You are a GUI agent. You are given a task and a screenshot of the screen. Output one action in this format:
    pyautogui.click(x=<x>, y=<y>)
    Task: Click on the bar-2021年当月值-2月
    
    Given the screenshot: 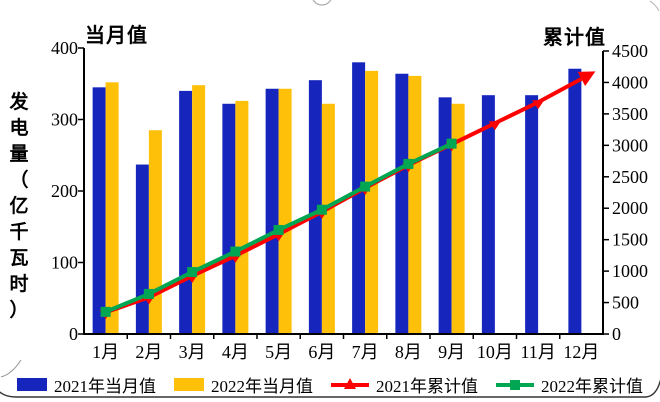 What is the action you would take?
    pyautogui.click(x=142, y=249)
    